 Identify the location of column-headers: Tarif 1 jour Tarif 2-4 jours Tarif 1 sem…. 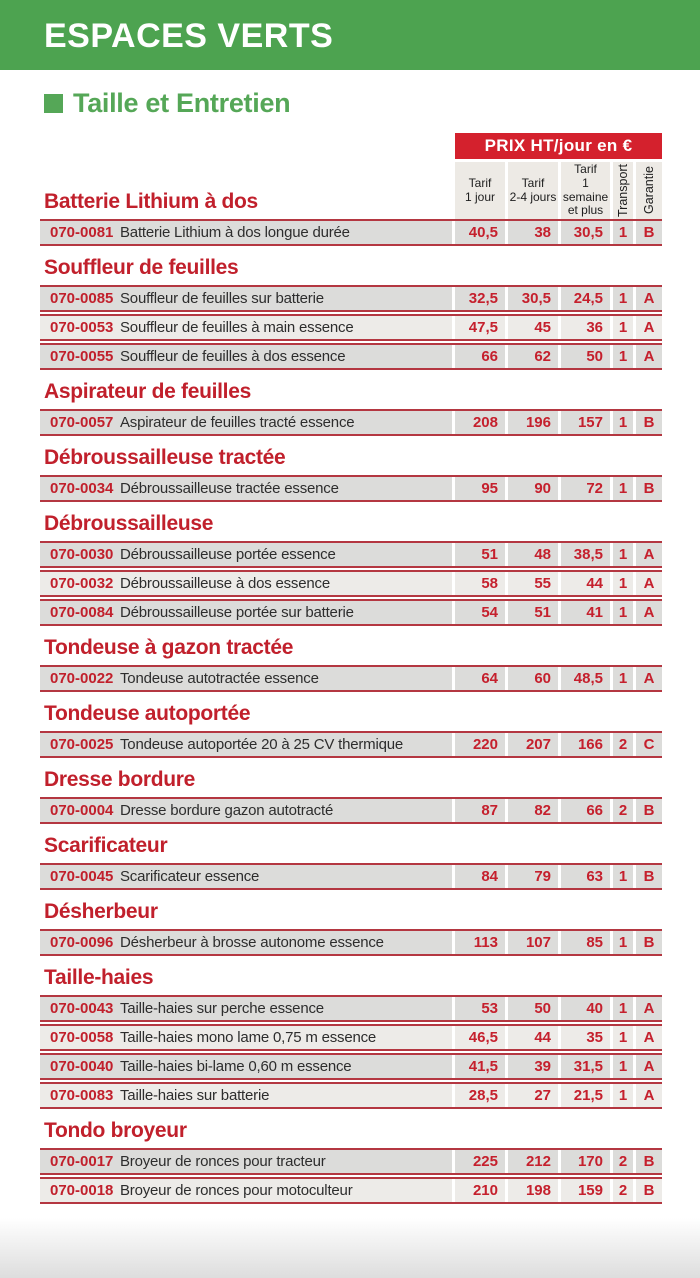
(558, 190).